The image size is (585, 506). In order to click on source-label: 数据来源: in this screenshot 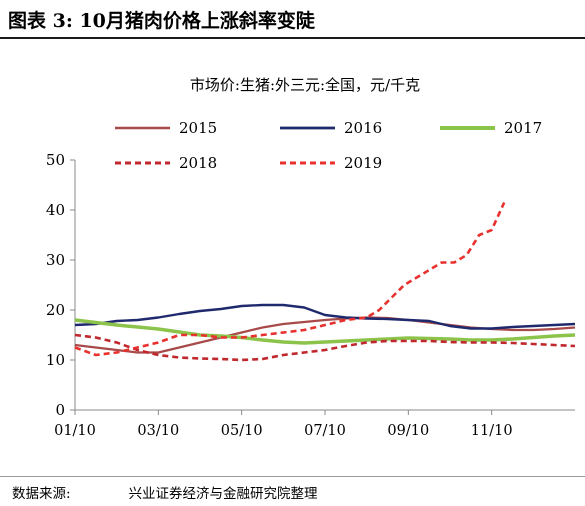, I will do `click(41, 494)`.